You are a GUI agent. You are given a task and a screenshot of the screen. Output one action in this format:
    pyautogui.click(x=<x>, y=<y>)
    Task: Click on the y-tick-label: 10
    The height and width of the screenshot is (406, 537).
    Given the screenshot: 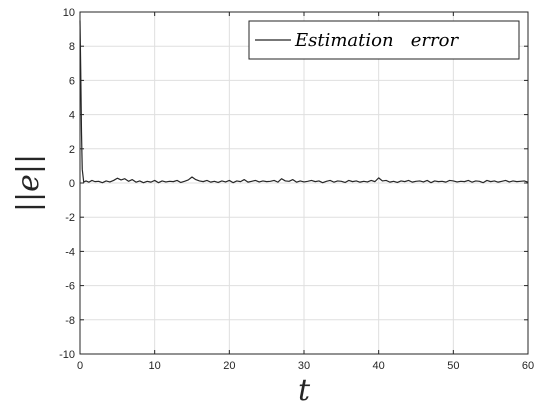 What is the action you would take?
    pyautogui.click(x=69, y=13)
    